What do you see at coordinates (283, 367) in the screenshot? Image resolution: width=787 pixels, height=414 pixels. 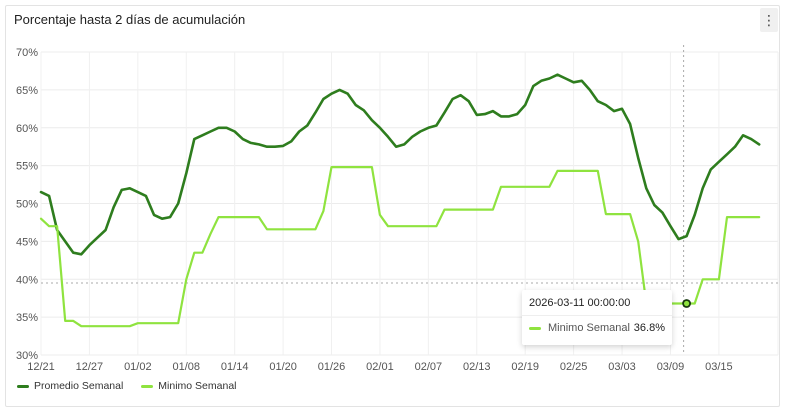 I see `x-tick-label: 01/20` at bounding box center [283, 367].